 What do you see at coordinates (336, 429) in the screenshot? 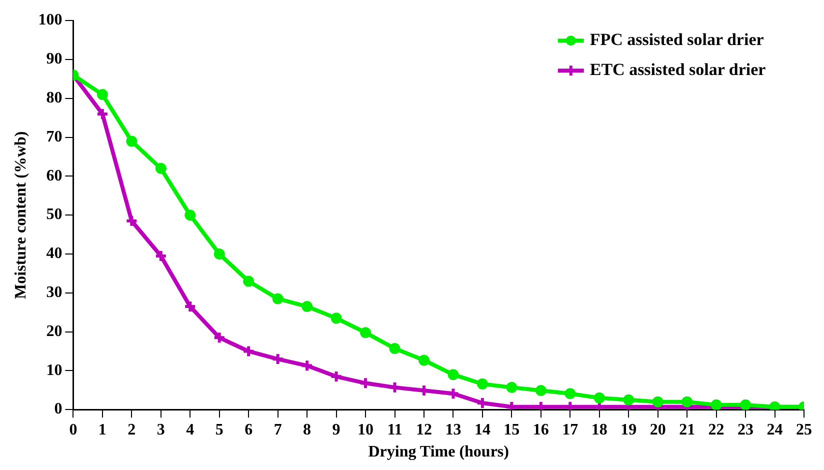
I see `x-tick-label: 9` at bounding box center [336, 429].